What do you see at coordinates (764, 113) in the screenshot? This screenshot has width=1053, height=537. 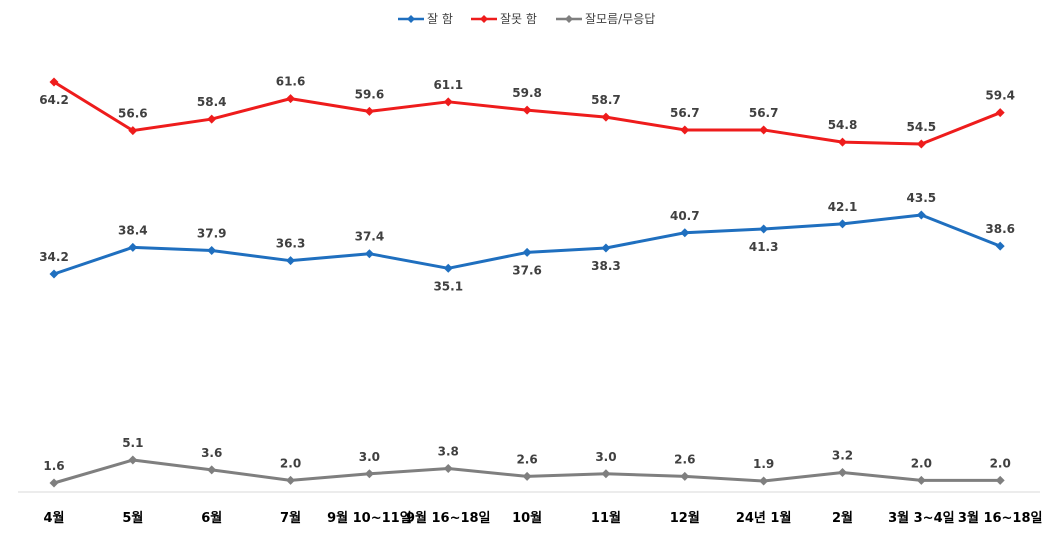 I see `data-label: 56.7` at bounding box center [764, 113].